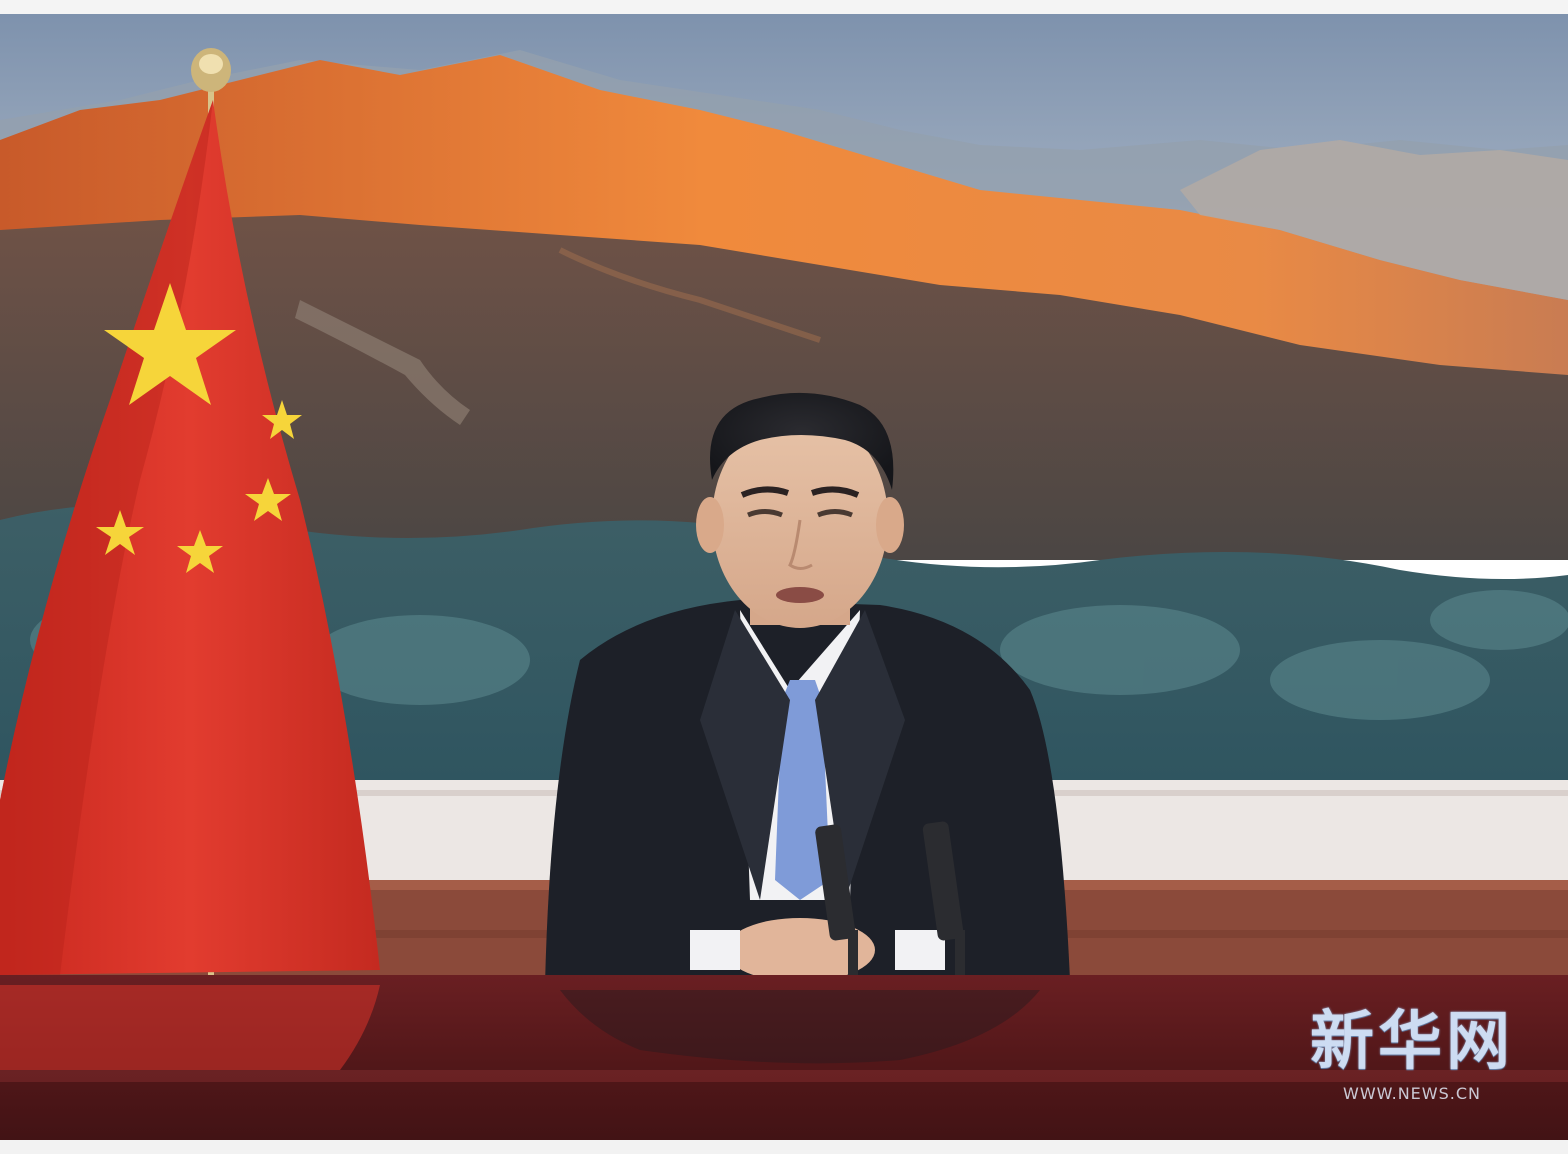  I want to click on hair, so click(802, 441).